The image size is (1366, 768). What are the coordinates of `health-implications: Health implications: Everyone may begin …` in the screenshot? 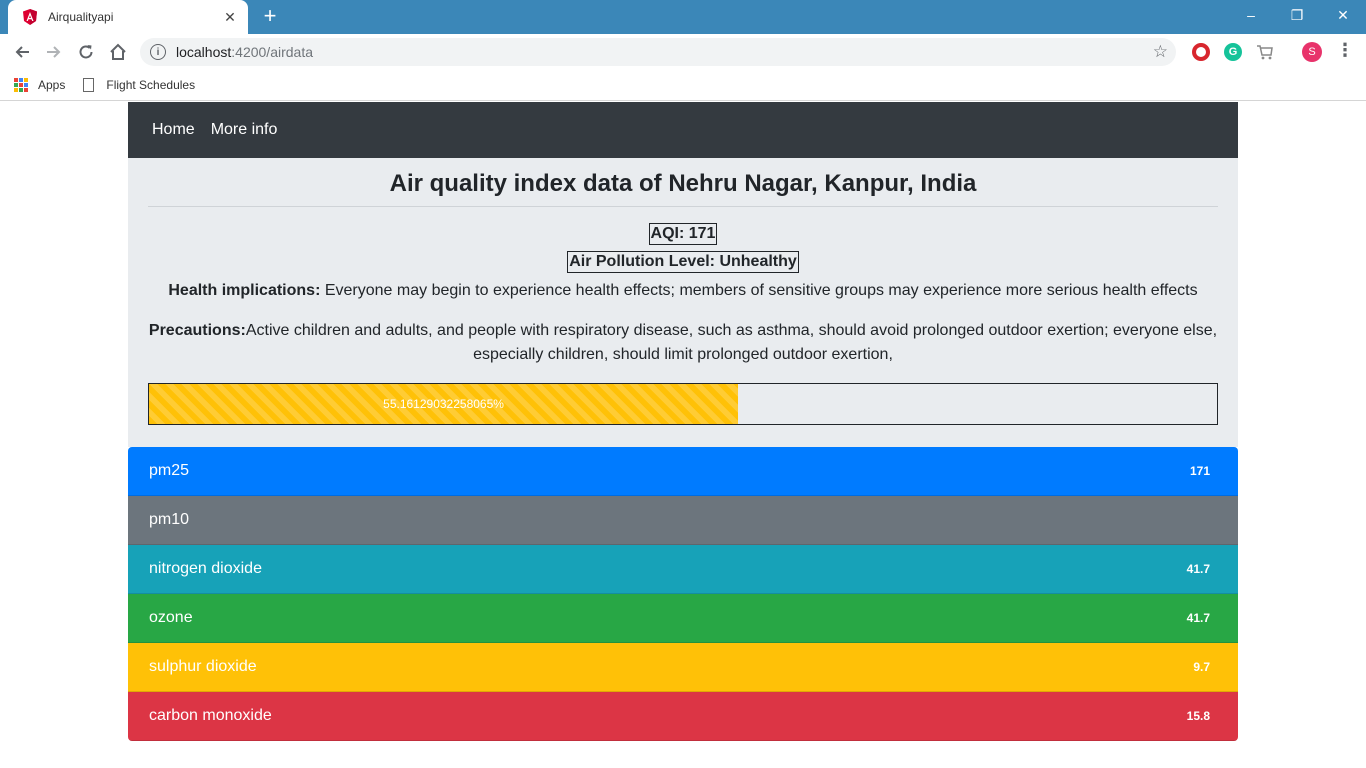 It's located at (683, 291).